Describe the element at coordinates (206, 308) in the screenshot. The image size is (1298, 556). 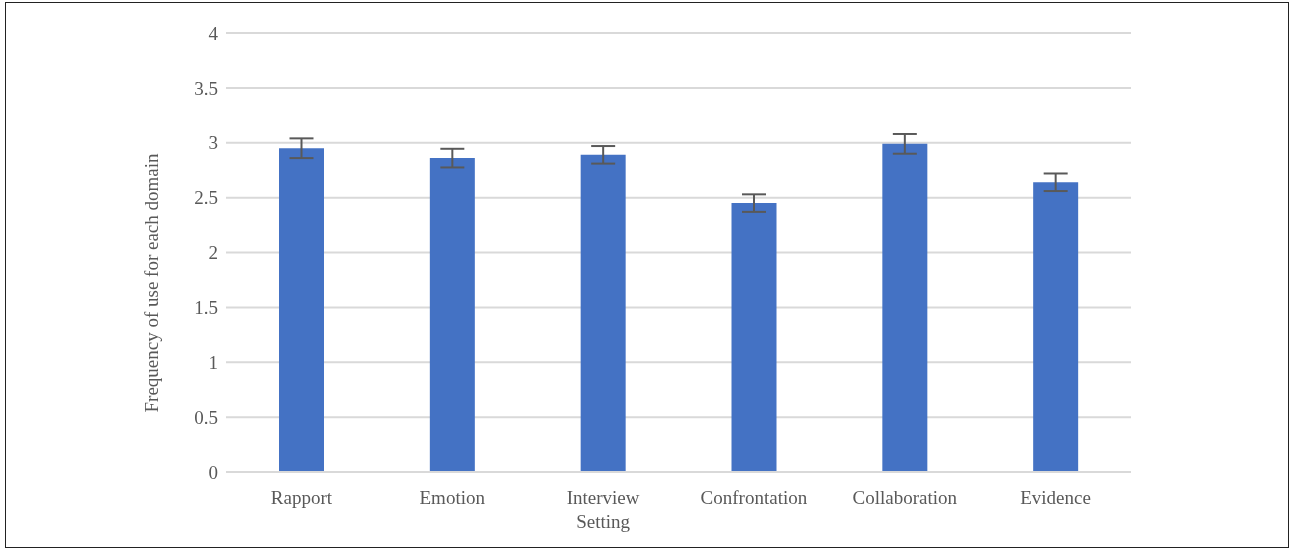
I see `y-tick-label: 1.5` at that location.